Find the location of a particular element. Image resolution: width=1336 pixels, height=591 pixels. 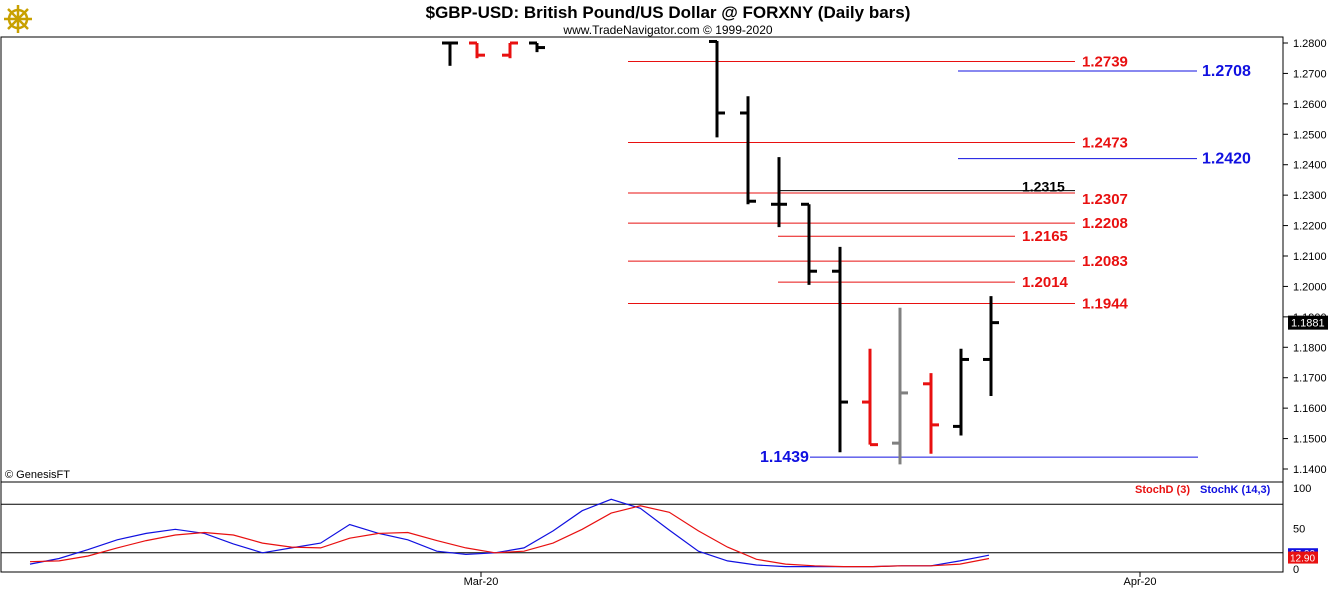

level-label: 1.2315 is located at coordinates (1043, 187).